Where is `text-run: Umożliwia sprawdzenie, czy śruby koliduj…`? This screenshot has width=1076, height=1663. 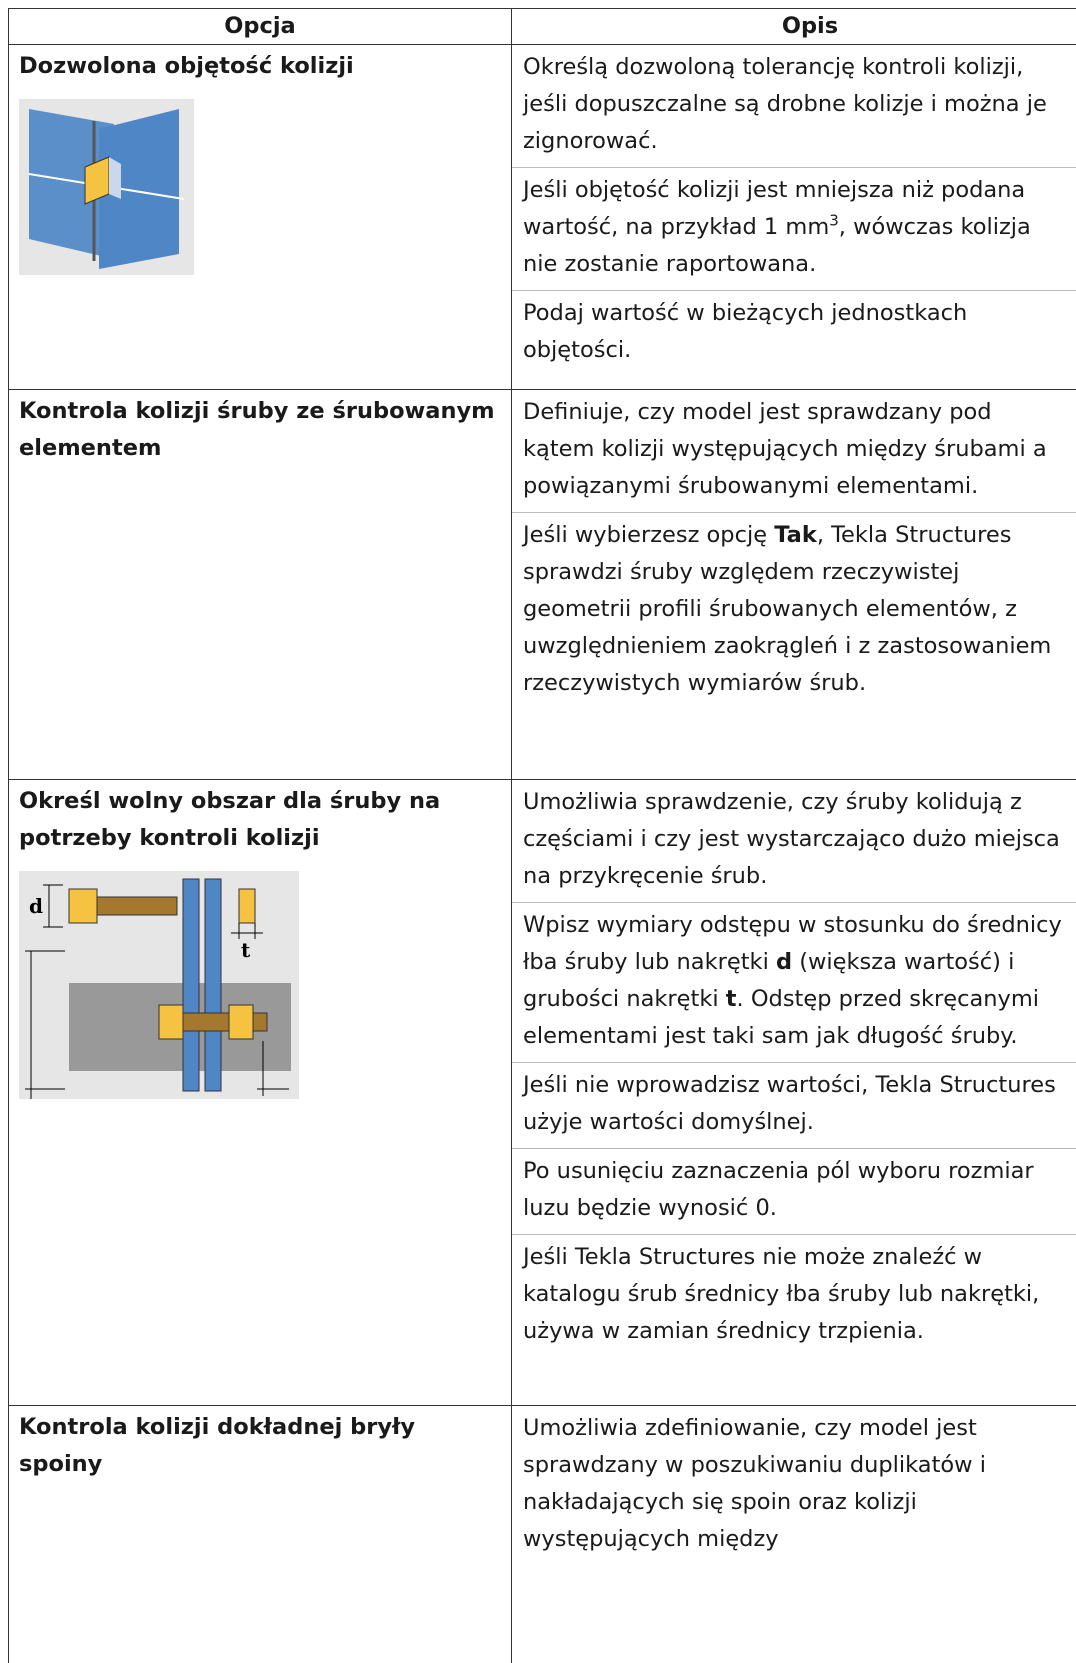 text-run: Umożliwia sprawdzenie, czy śruby koliduj… is located at coordinates (791, 839).